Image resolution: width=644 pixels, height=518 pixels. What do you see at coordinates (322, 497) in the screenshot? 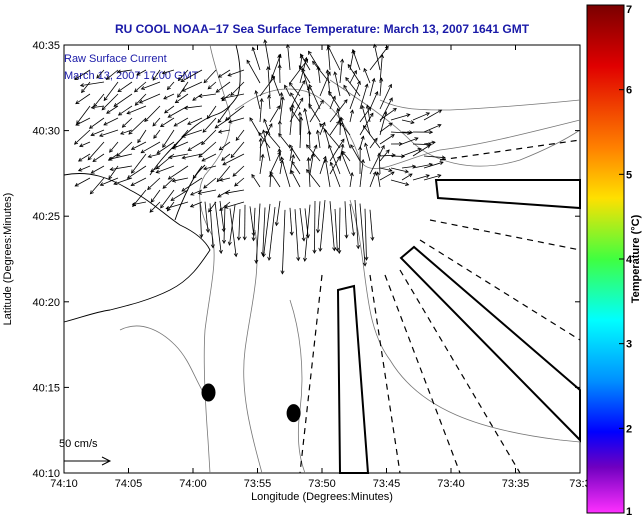
I see `x-axis-label: Longitude (Degrees:Minutes)` at bounding box center [322, 497].